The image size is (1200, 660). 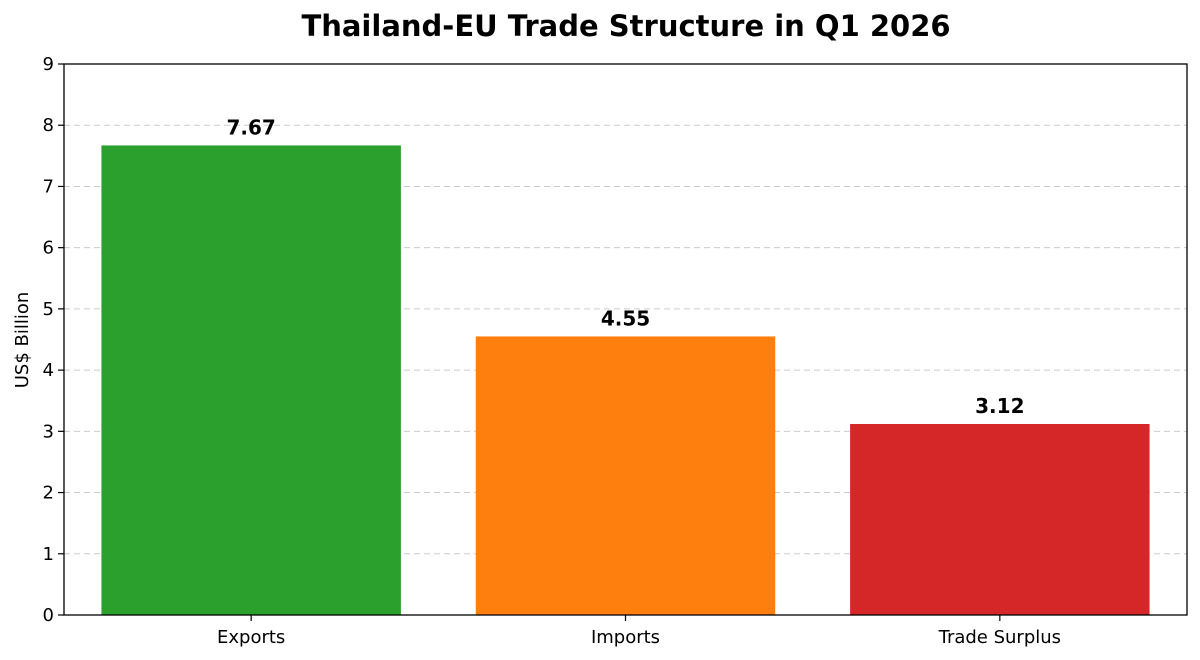 What do you see at coordinates (22, 340) in the screenshot?
I see `y-axis-label: US$ Billion` at bounding box center [22, 340].